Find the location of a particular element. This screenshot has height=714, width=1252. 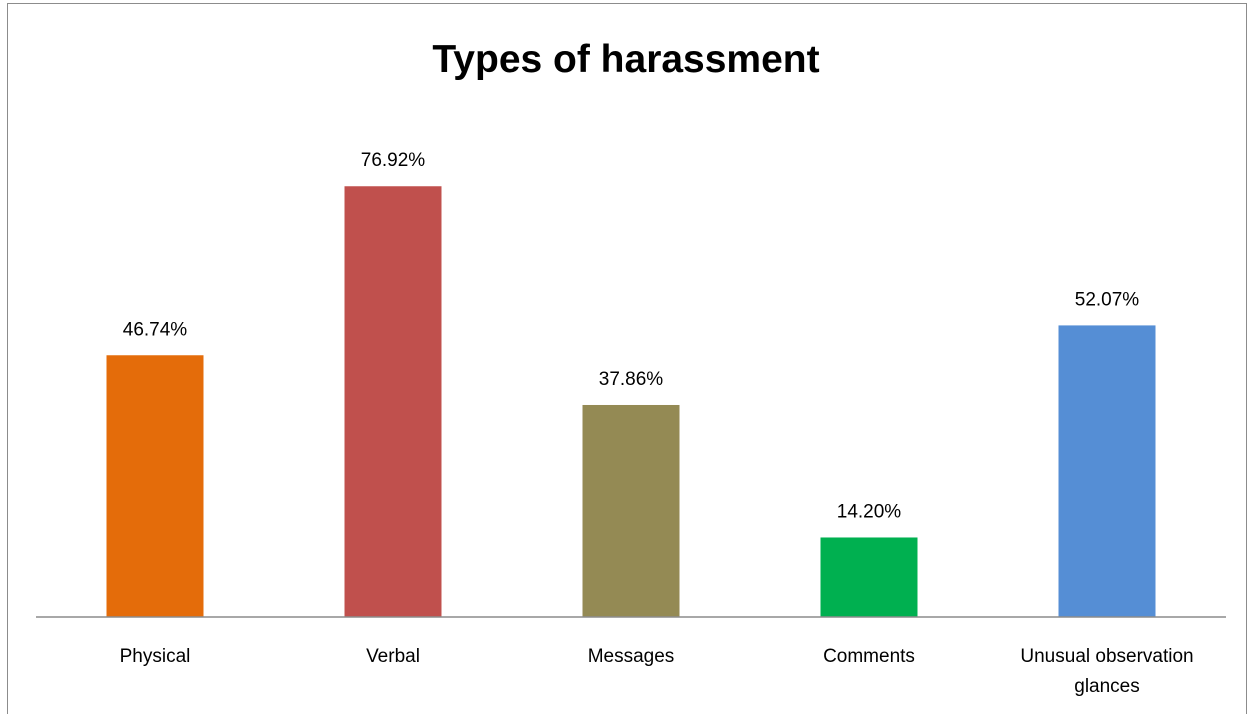

category-label-messages: Messages is located at coordinates (631, 656).